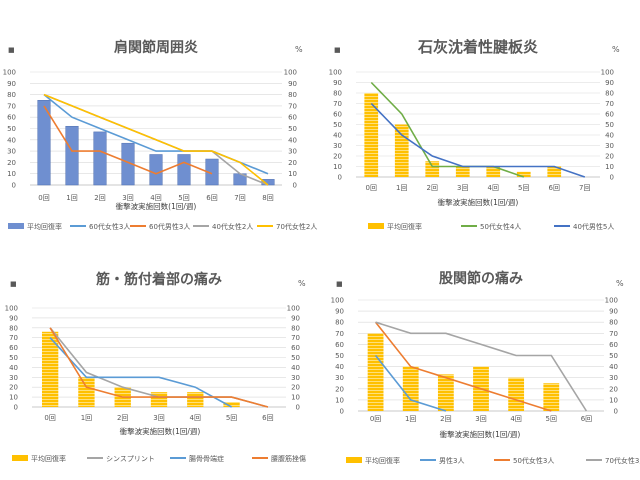  What do you see at coordinates (11, 118) in the screenshot?
I see `y-tick-left: 60` at bounding box center [11, 118].